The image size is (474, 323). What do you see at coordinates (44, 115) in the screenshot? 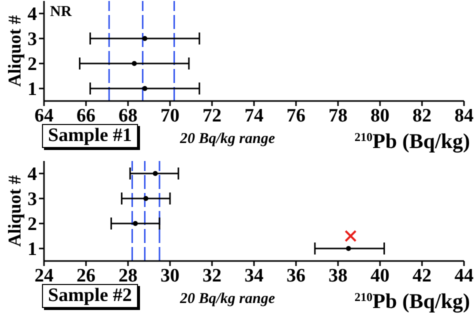
I see `x-tick-label: 64` at bounding box center [44, 115].